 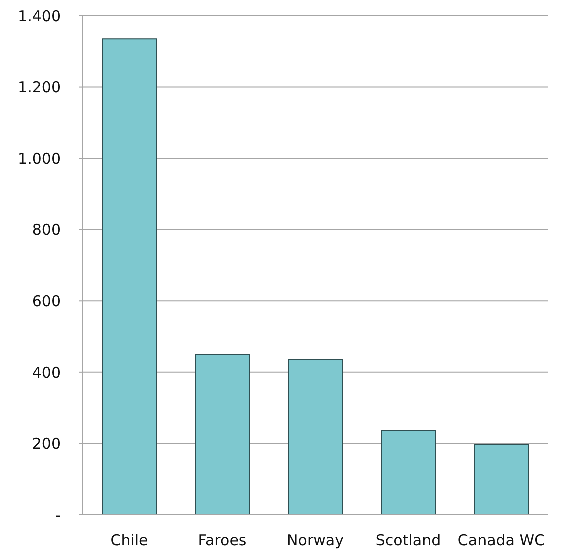 I want to click on y-tick-label: 400, so click(x=46, y=373).